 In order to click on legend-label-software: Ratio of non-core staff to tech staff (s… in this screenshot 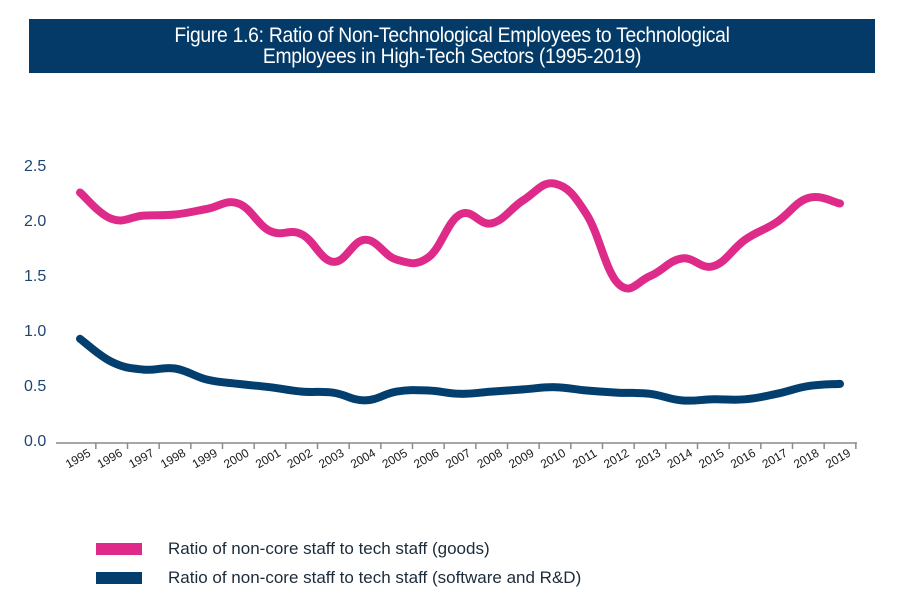, I will do `click(375, 577)`.